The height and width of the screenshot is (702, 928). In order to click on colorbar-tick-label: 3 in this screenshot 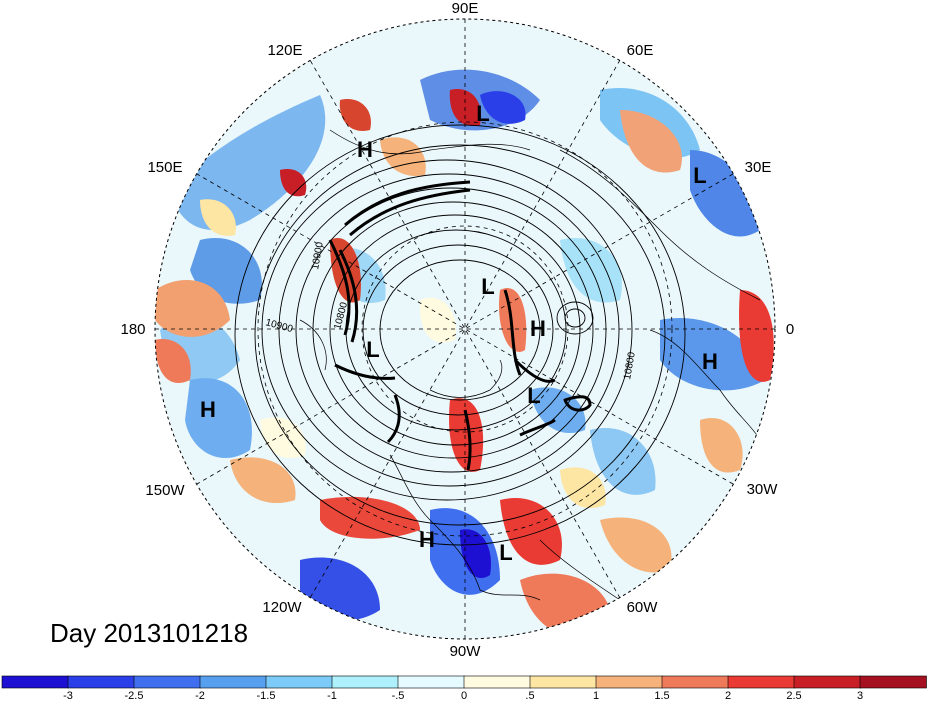, I will do `click(860, 696)`.